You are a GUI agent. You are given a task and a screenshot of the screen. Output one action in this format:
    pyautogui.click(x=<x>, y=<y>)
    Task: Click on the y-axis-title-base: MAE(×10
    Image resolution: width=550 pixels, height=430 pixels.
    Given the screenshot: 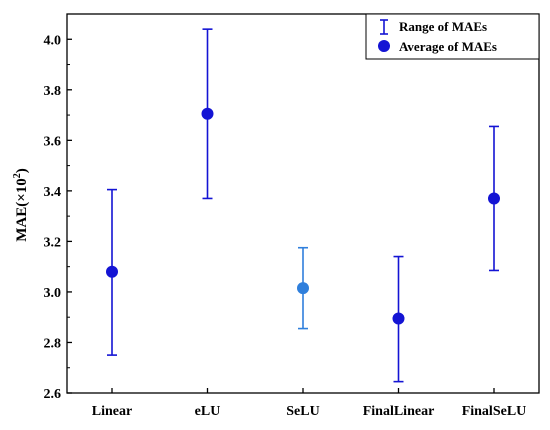 What is the action you would take?
    pyautogui.click(x=22, y=210)
    